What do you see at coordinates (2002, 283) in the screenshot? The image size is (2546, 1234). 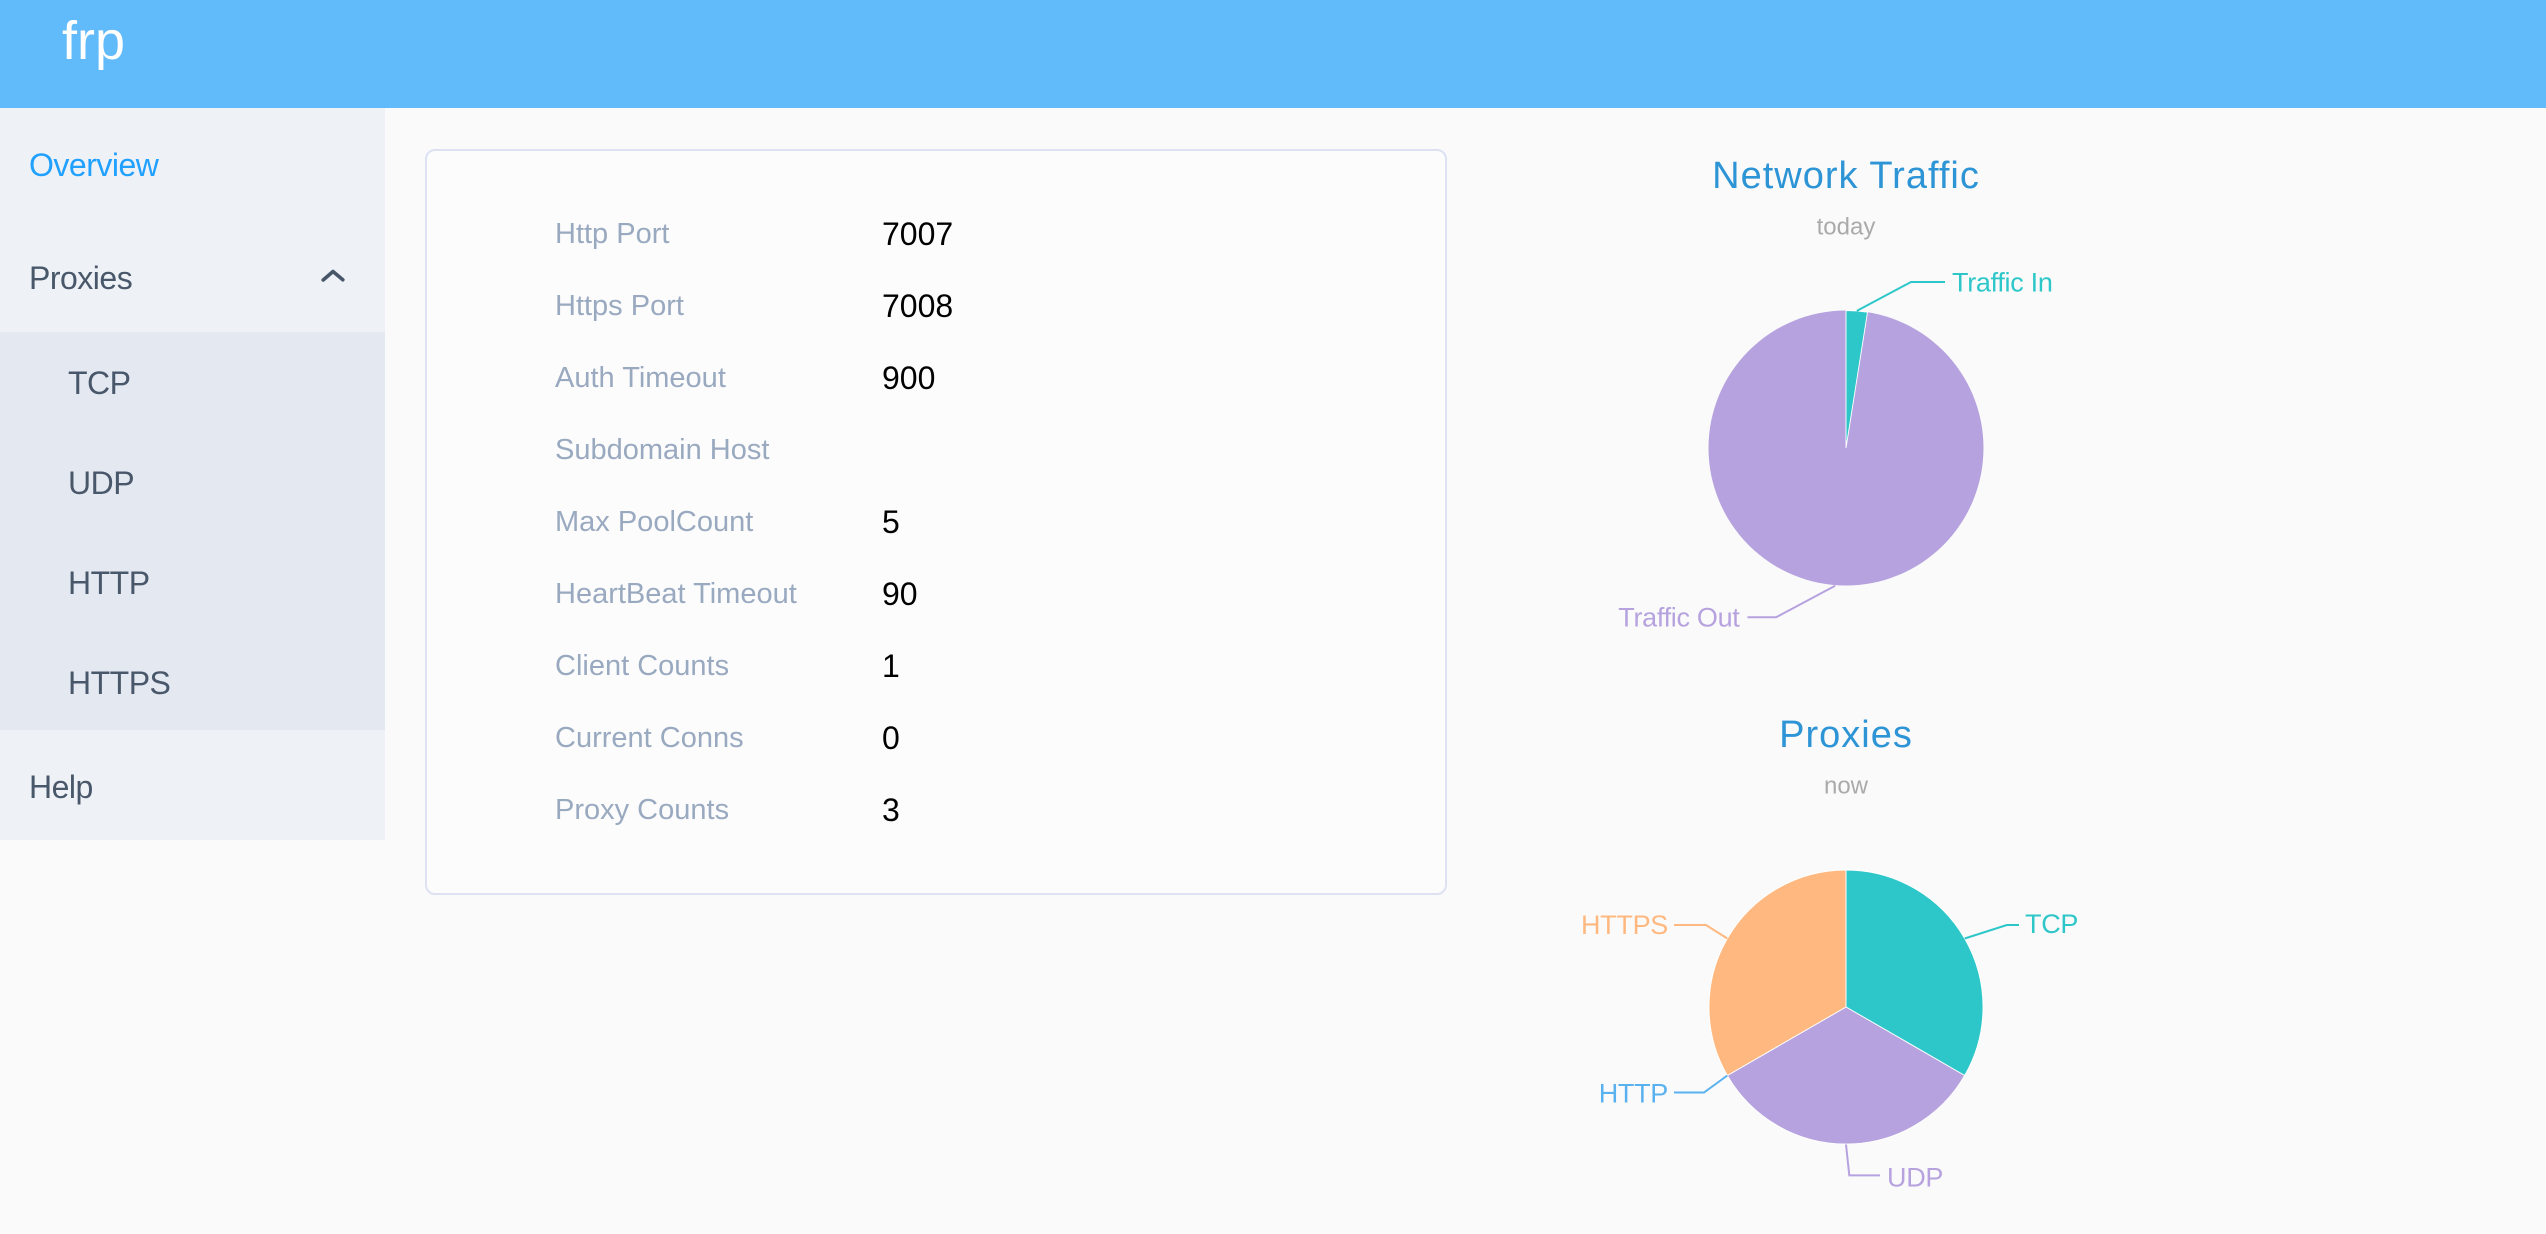 I see `svg-text: Traffic In` at bounding box center [2002, 283].